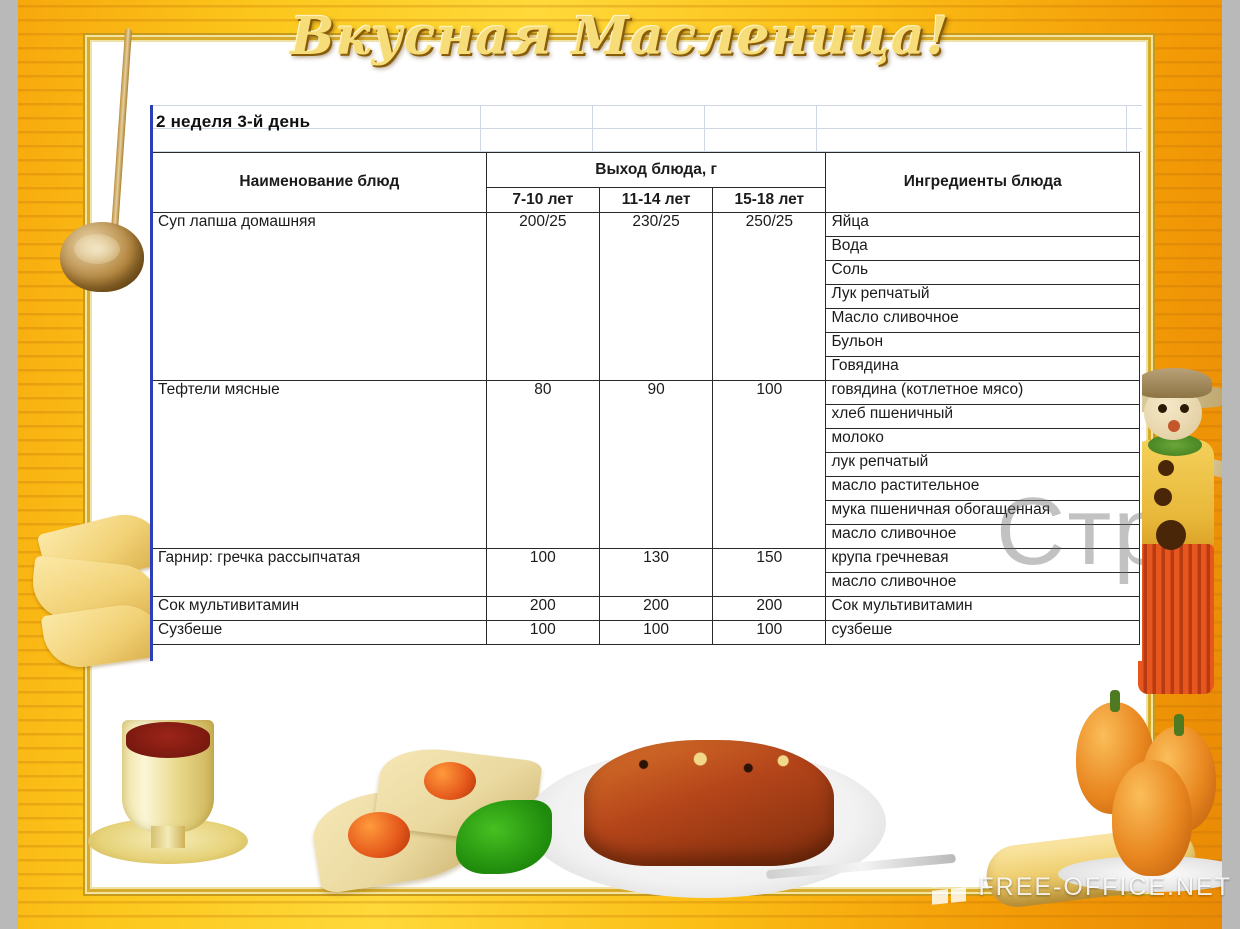 This screenshot has width=1240, height=929. Describe the element at coordinates (542, 200) in the screenshot. I see `header-age-7-10: 7-10 лет` at that location.